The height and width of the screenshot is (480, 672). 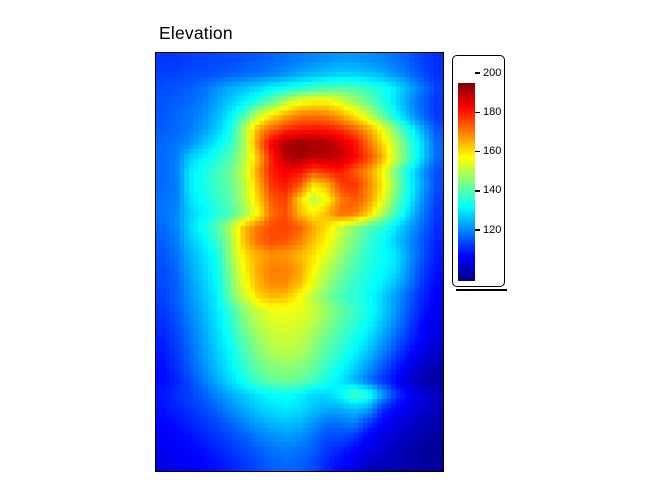 I want to click on legend-tick-label: 200, so click(x=492, y=72).